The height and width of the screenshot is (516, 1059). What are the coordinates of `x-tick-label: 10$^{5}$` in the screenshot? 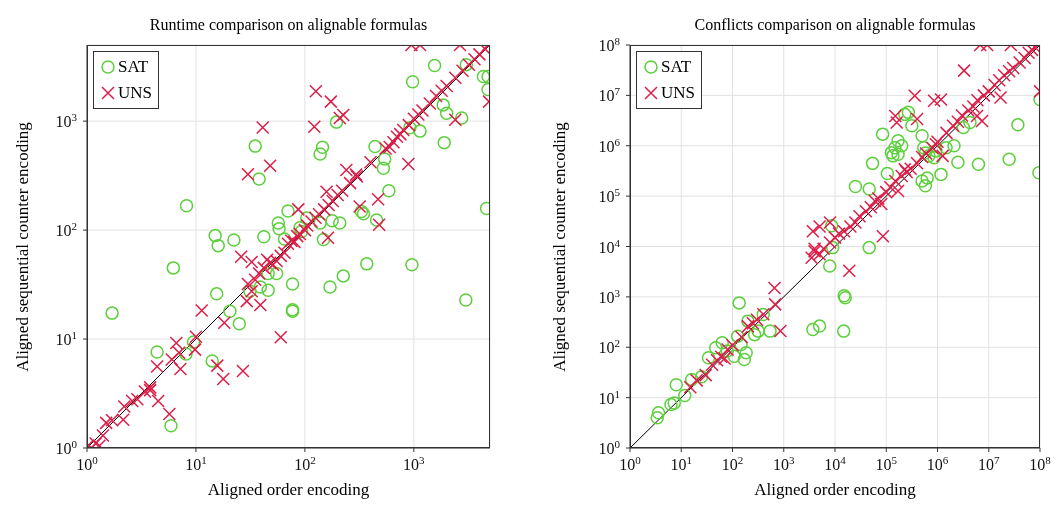 It's located at (886, 463).